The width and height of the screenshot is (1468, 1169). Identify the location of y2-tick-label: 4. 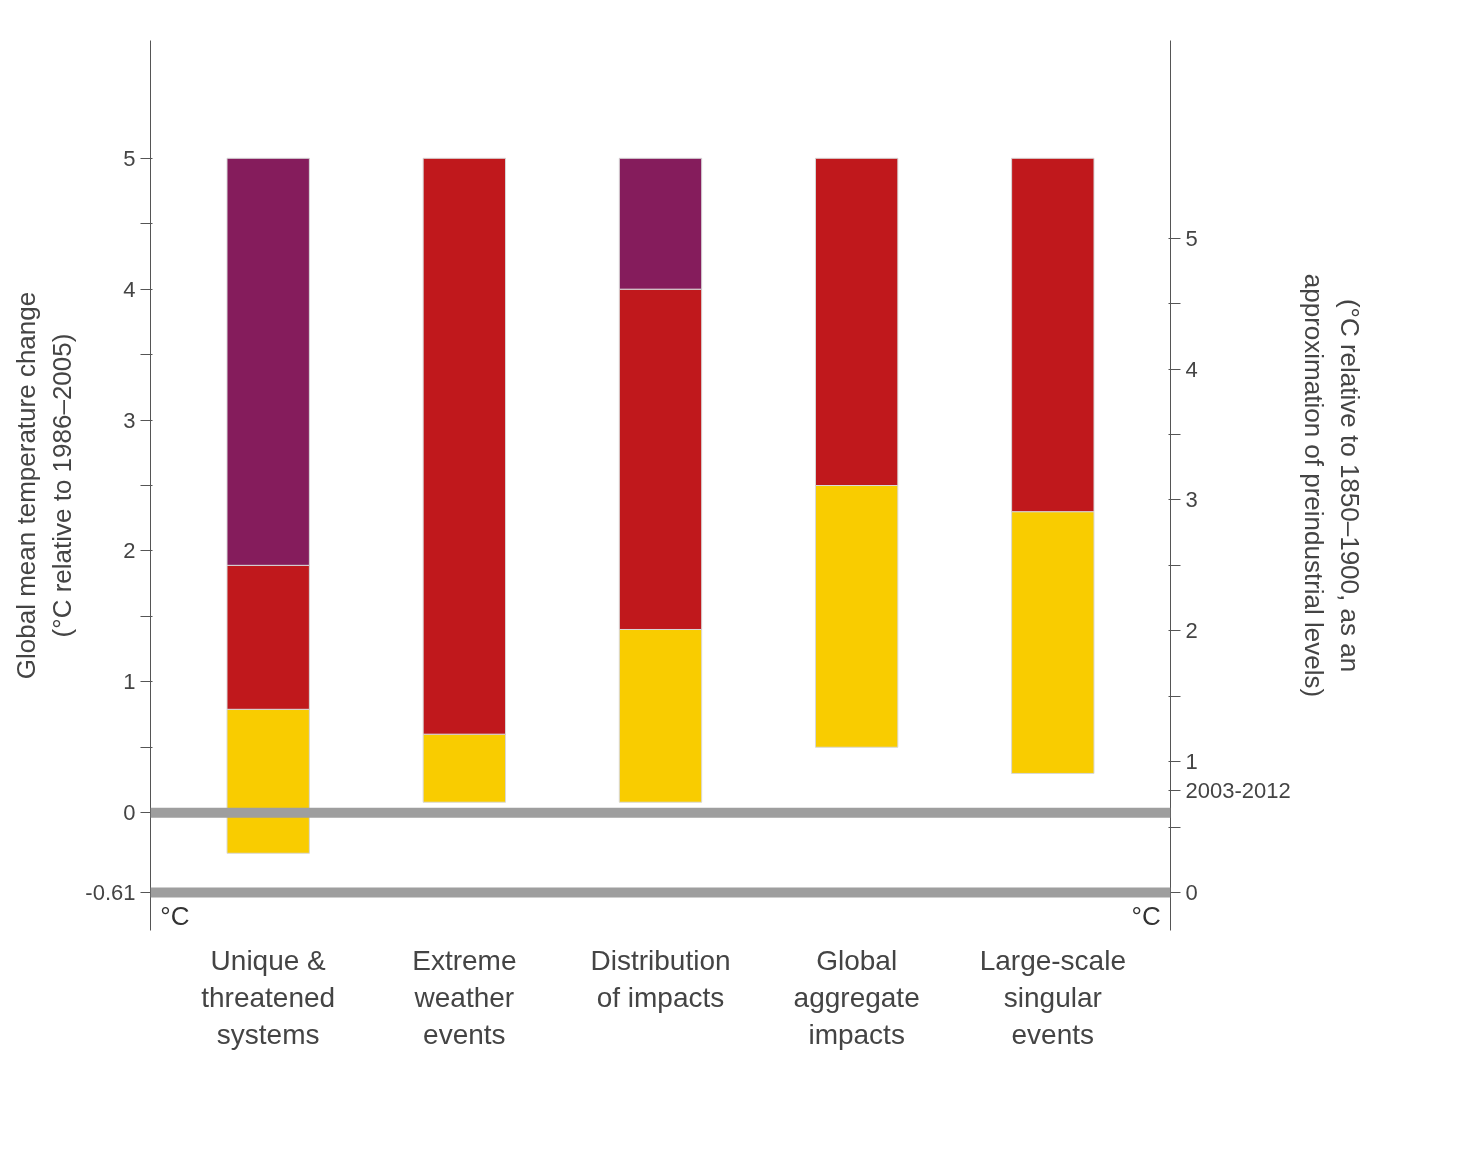
(1191, 369).